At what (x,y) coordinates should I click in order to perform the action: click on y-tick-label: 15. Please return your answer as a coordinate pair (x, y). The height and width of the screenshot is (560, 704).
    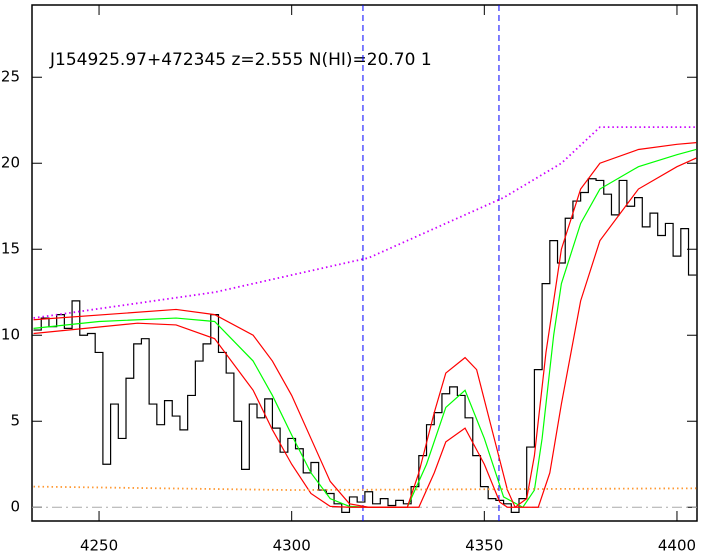
    Looking at the image, I should click on (10, 249).